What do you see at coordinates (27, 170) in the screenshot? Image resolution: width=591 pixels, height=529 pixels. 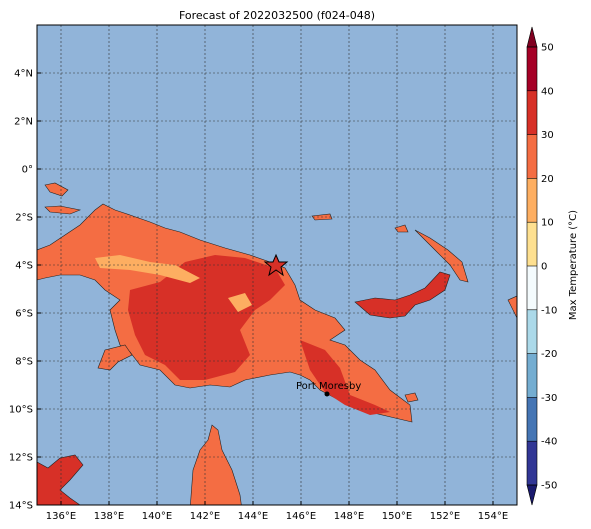 I see `y-tick-label: 0°` at bounding box center [27, 170].